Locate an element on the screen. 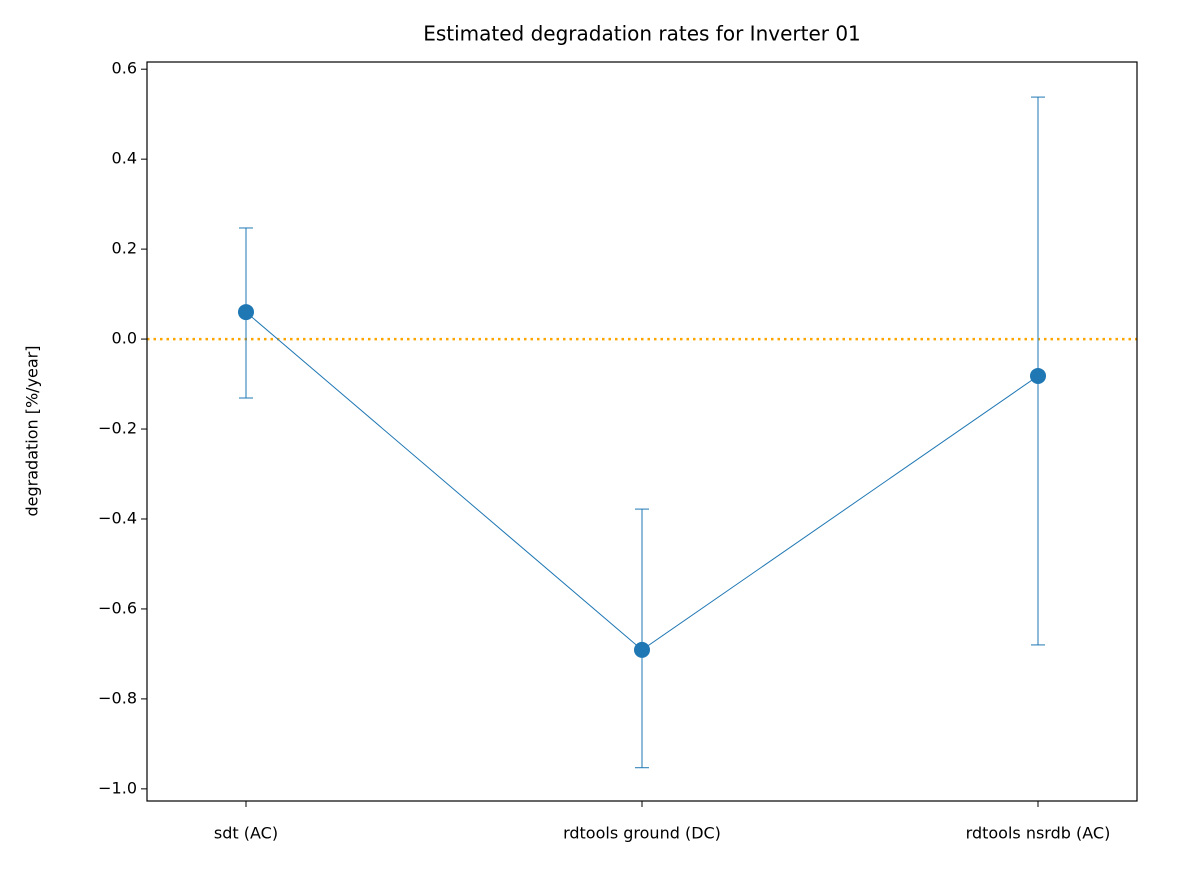  y-tick-label: 0.6 is located at coordinates (124, 68).